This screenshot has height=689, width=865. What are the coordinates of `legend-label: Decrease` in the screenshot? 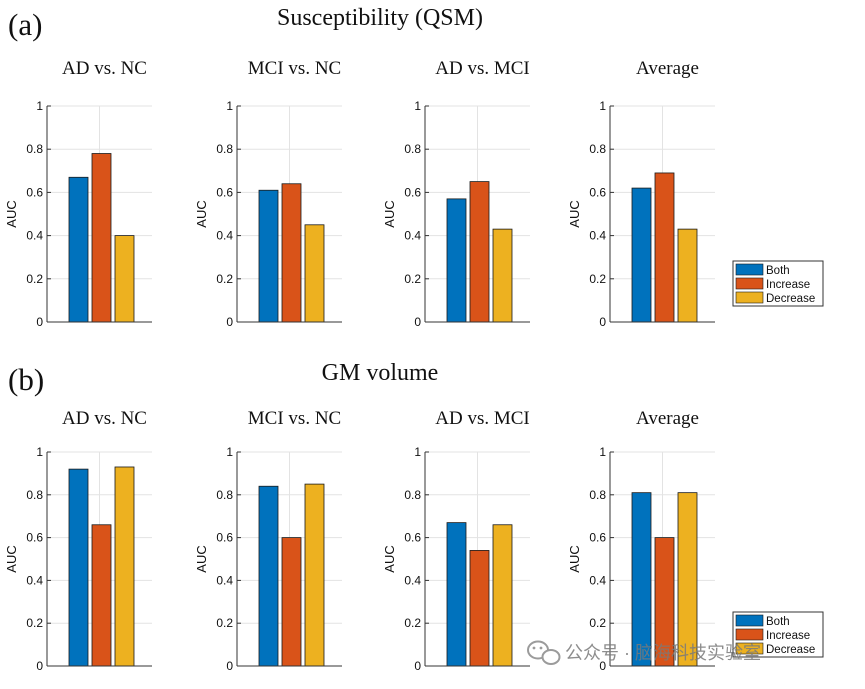 It's located at (790, 650).